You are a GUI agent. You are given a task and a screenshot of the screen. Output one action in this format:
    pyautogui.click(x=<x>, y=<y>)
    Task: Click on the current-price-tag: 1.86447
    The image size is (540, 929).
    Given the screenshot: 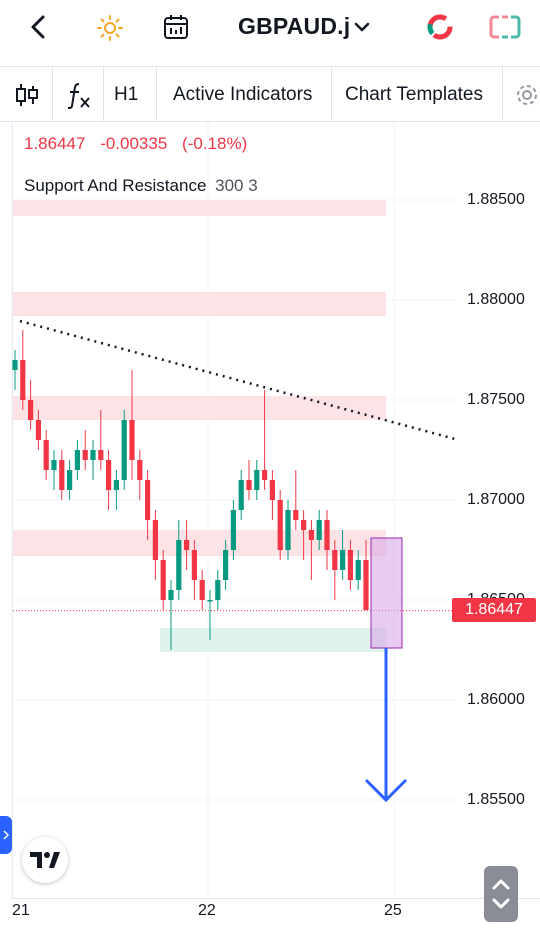 What is the action you would take?
    pyautogui.click(x=494, y=610)
    